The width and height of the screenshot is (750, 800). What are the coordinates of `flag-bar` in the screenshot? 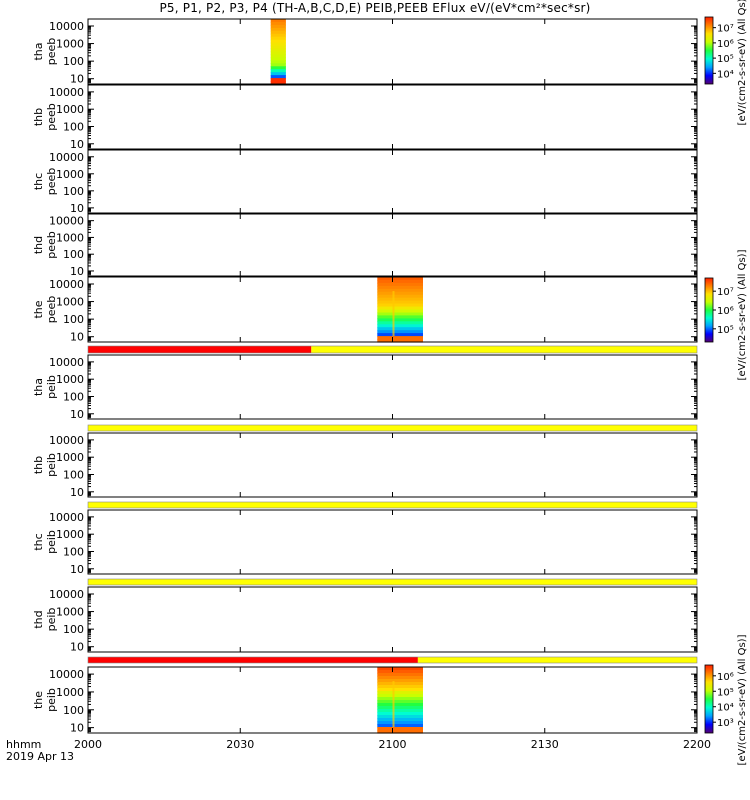 It's located at (392, 660).